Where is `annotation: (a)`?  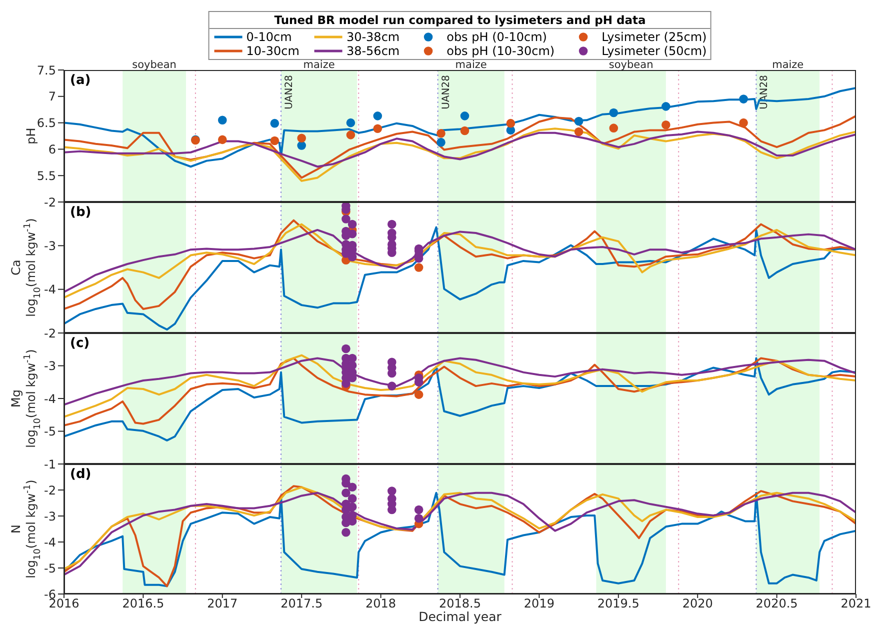
annotation: (a) is located at coordinates (80, 80).